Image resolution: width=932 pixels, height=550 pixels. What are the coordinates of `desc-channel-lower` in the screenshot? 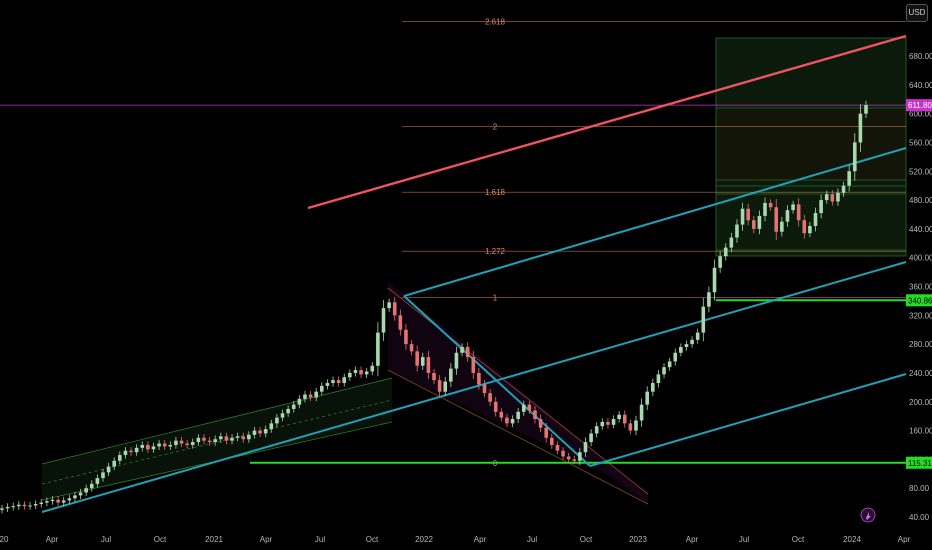 It's located at (518, 437).